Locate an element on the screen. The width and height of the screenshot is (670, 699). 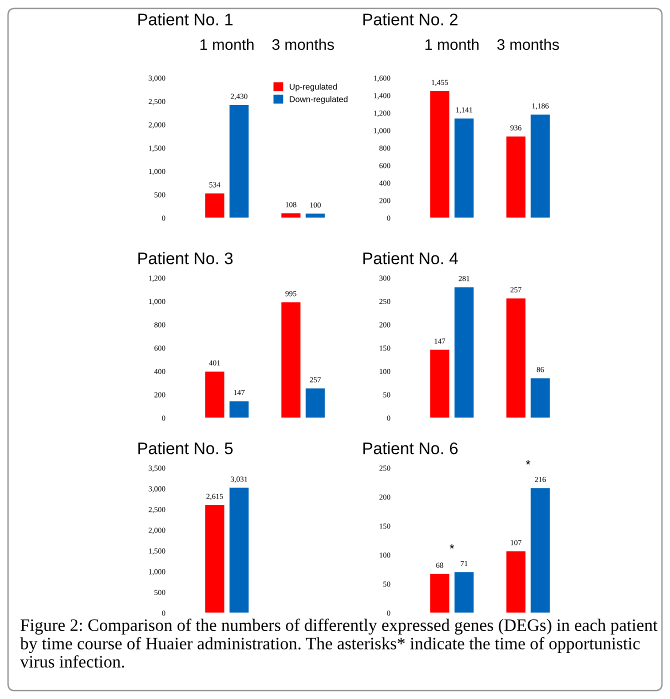
chart-title: Patient No. 3 is located at coordinates (185, 258).